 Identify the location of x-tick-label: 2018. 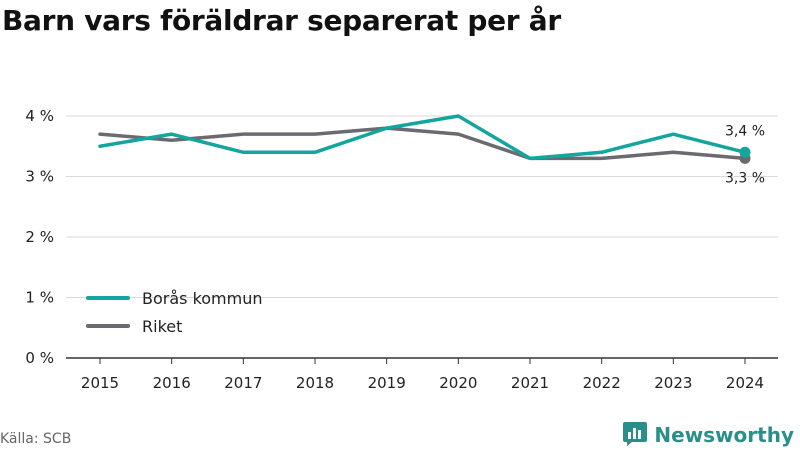
(315, 383).